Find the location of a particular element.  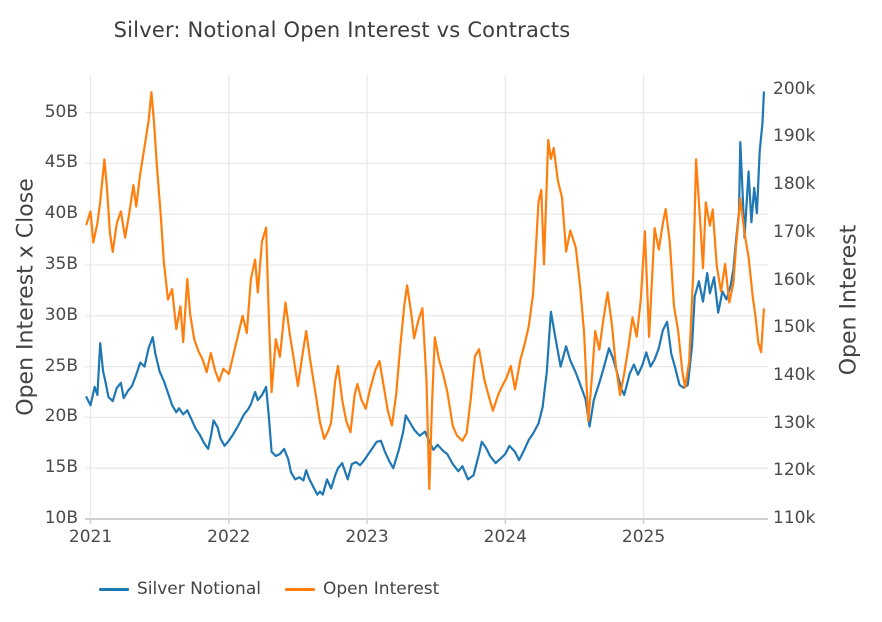

y-right-tick-label: 160k is located at coordinates (794, 279).